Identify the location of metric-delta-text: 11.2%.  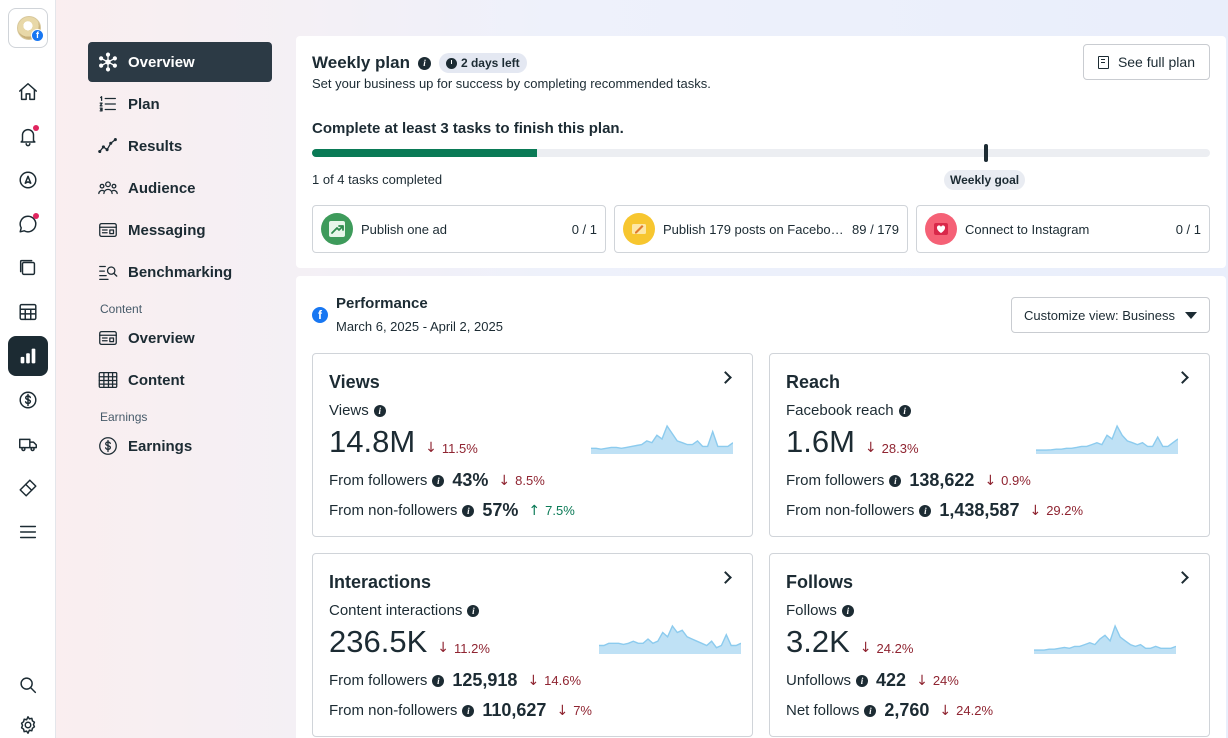
(472, 648).